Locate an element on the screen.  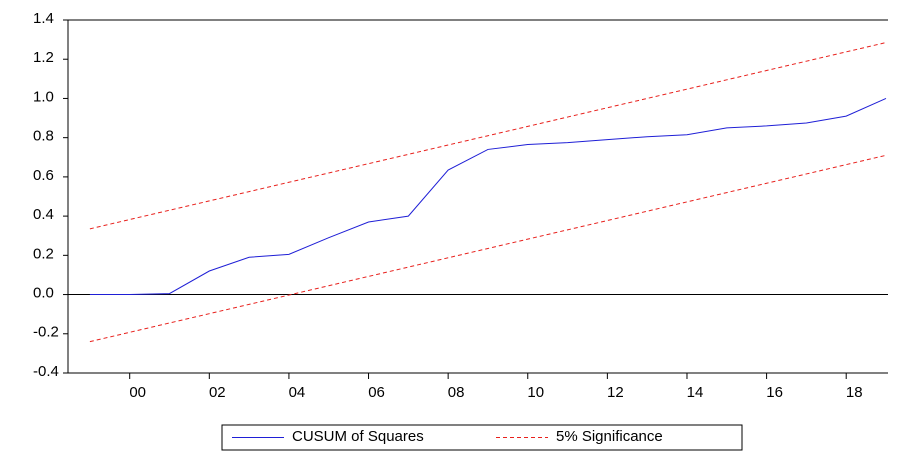
y-tick-label: 1.4 is located at coordinates (43, 18).